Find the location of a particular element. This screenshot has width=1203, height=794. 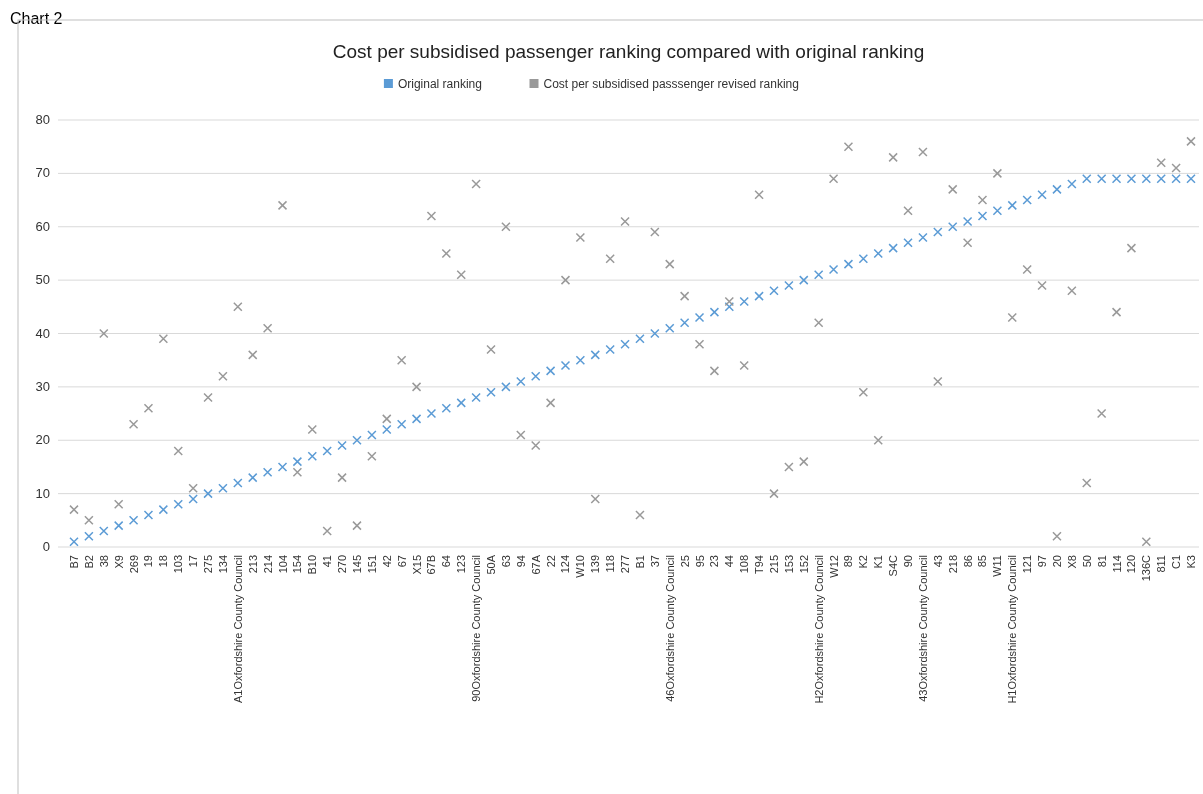

x-tick-label: 43Oxfordshire County Council is located at coordinates (922, 628).